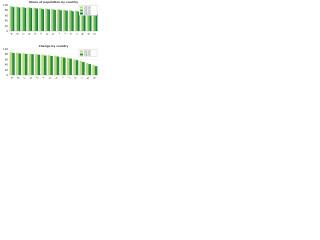 This screenshot has width=320, height=240. I want to click on chart-title: Share of population by country, so click(53, 2).